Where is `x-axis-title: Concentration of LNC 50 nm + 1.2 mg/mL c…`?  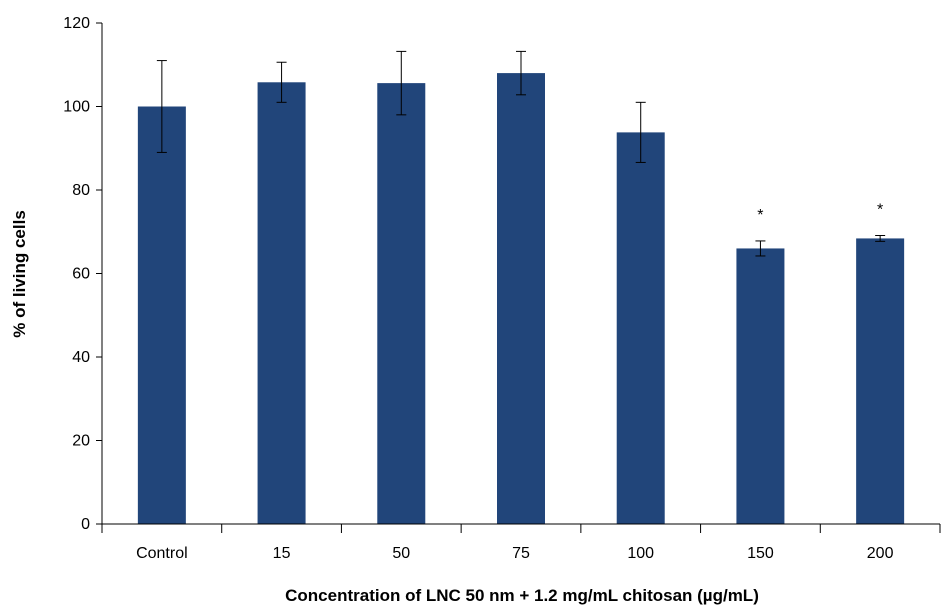 x-axis-title: Concentration of LNC 50 nm + 1.2 mg/mL c… is located at coordinates (522, 595).